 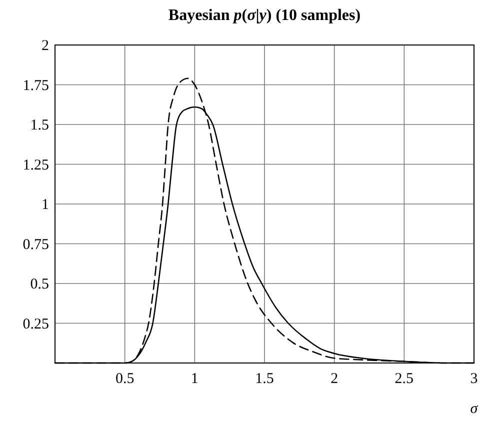 What do you see at coordinates (124, 379) in the screenshot?
I see `x-tick-label: 0.5` at bounding box center [124, 379].